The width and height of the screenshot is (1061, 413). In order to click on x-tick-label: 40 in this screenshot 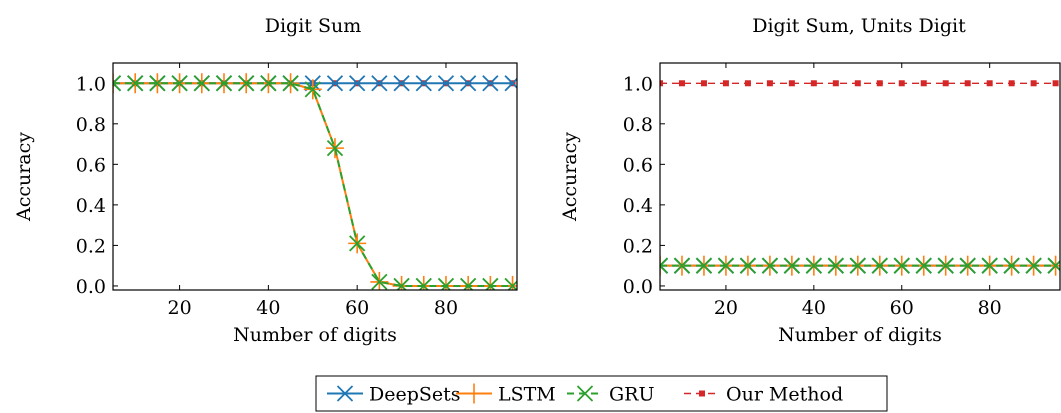, I will do `click(268, 308)`.